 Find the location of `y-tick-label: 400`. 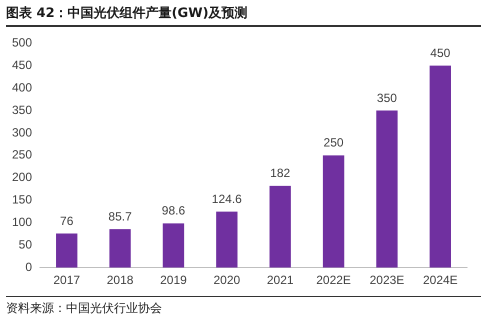

y-tick-label: 400 is located at coordinates (22, 87).